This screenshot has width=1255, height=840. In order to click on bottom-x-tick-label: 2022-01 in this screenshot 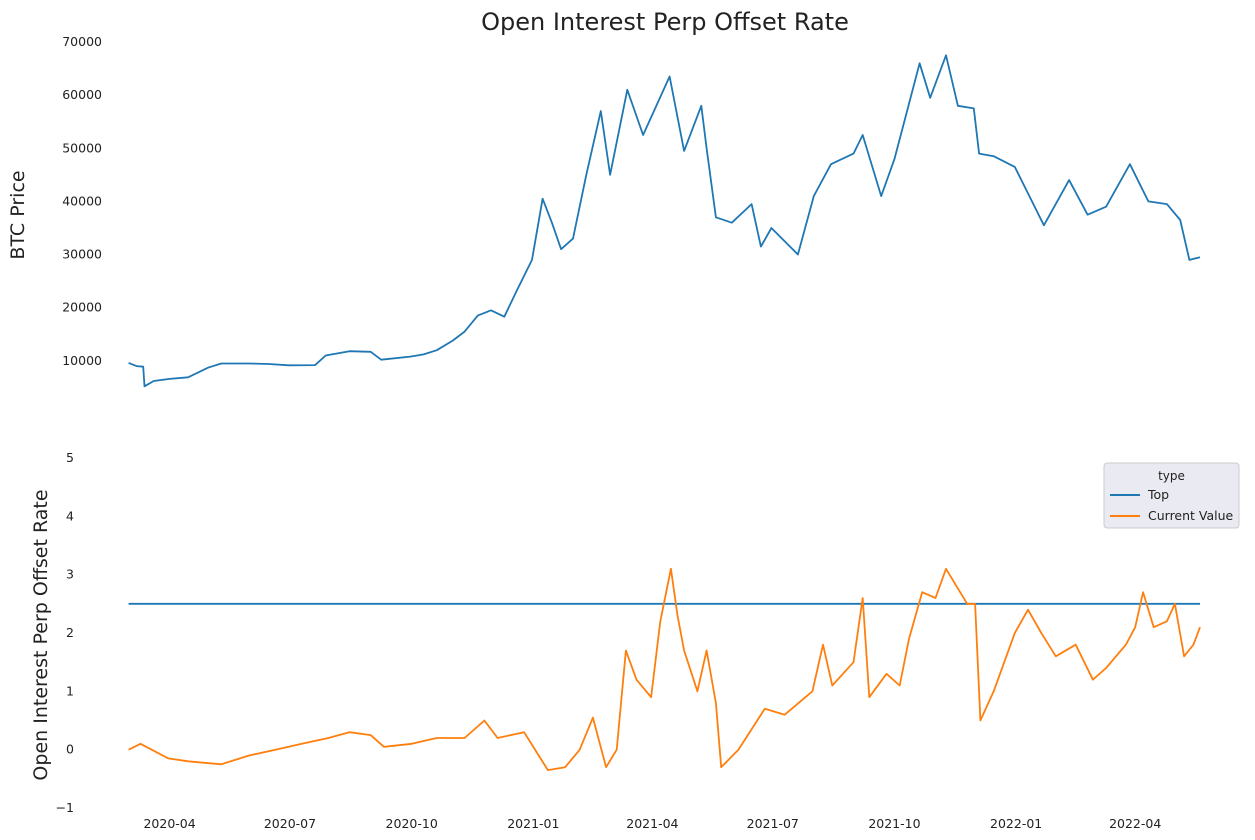, I will do `click(1016, 823)`.